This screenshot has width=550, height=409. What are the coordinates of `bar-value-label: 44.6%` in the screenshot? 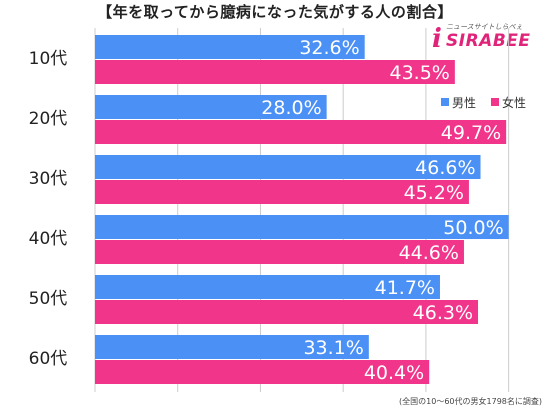 It's located at (429, 253).